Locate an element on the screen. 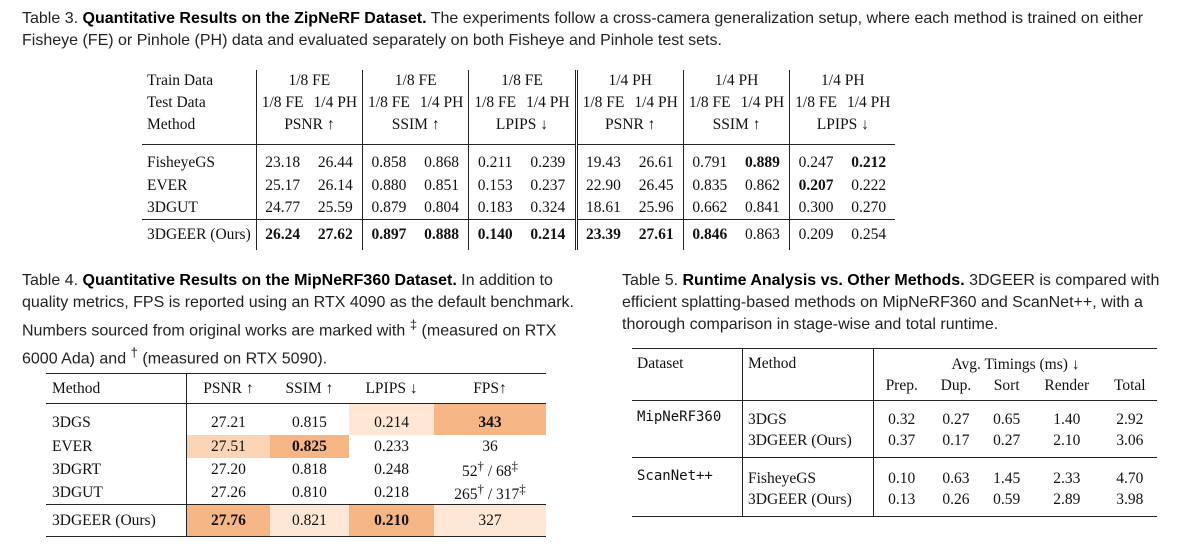  cell: 0.209 is located at coordinates (816, 234).